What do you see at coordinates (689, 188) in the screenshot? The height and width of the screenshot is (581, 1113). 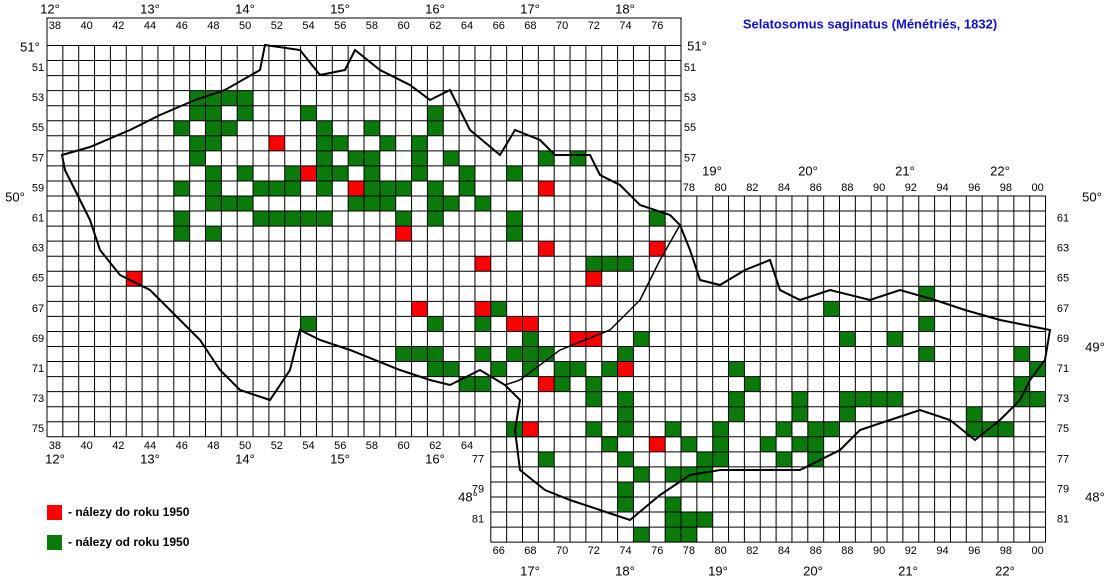 I see `column-label: 78` at bounding box center [689, 188].